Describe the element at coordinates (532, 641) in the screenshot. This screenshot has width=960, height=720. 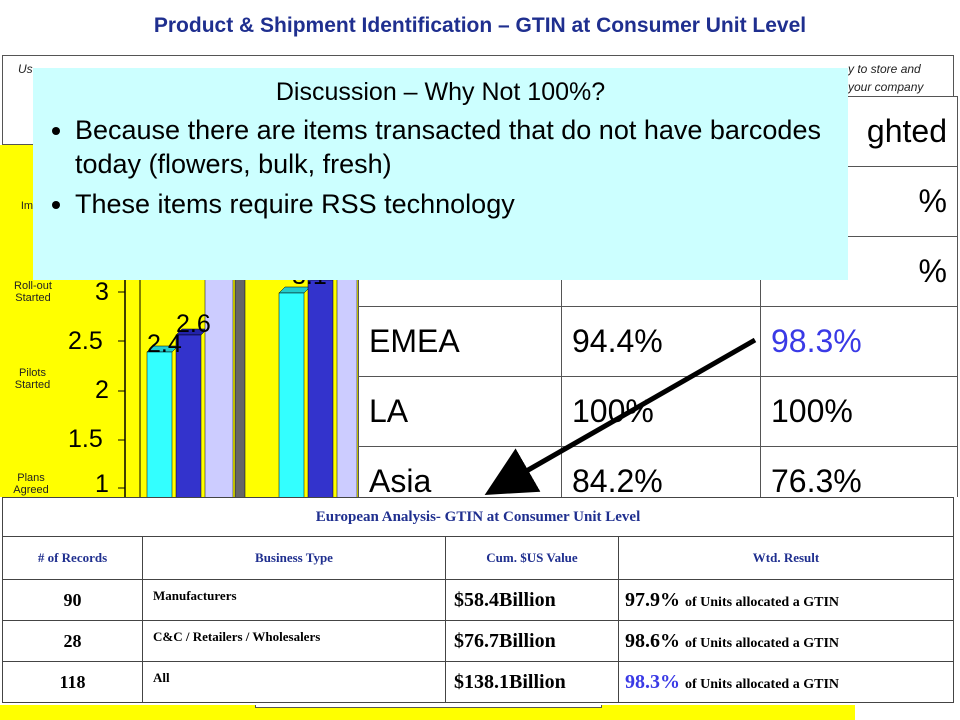
I see `value-cell: $76.7Billion` at that location.